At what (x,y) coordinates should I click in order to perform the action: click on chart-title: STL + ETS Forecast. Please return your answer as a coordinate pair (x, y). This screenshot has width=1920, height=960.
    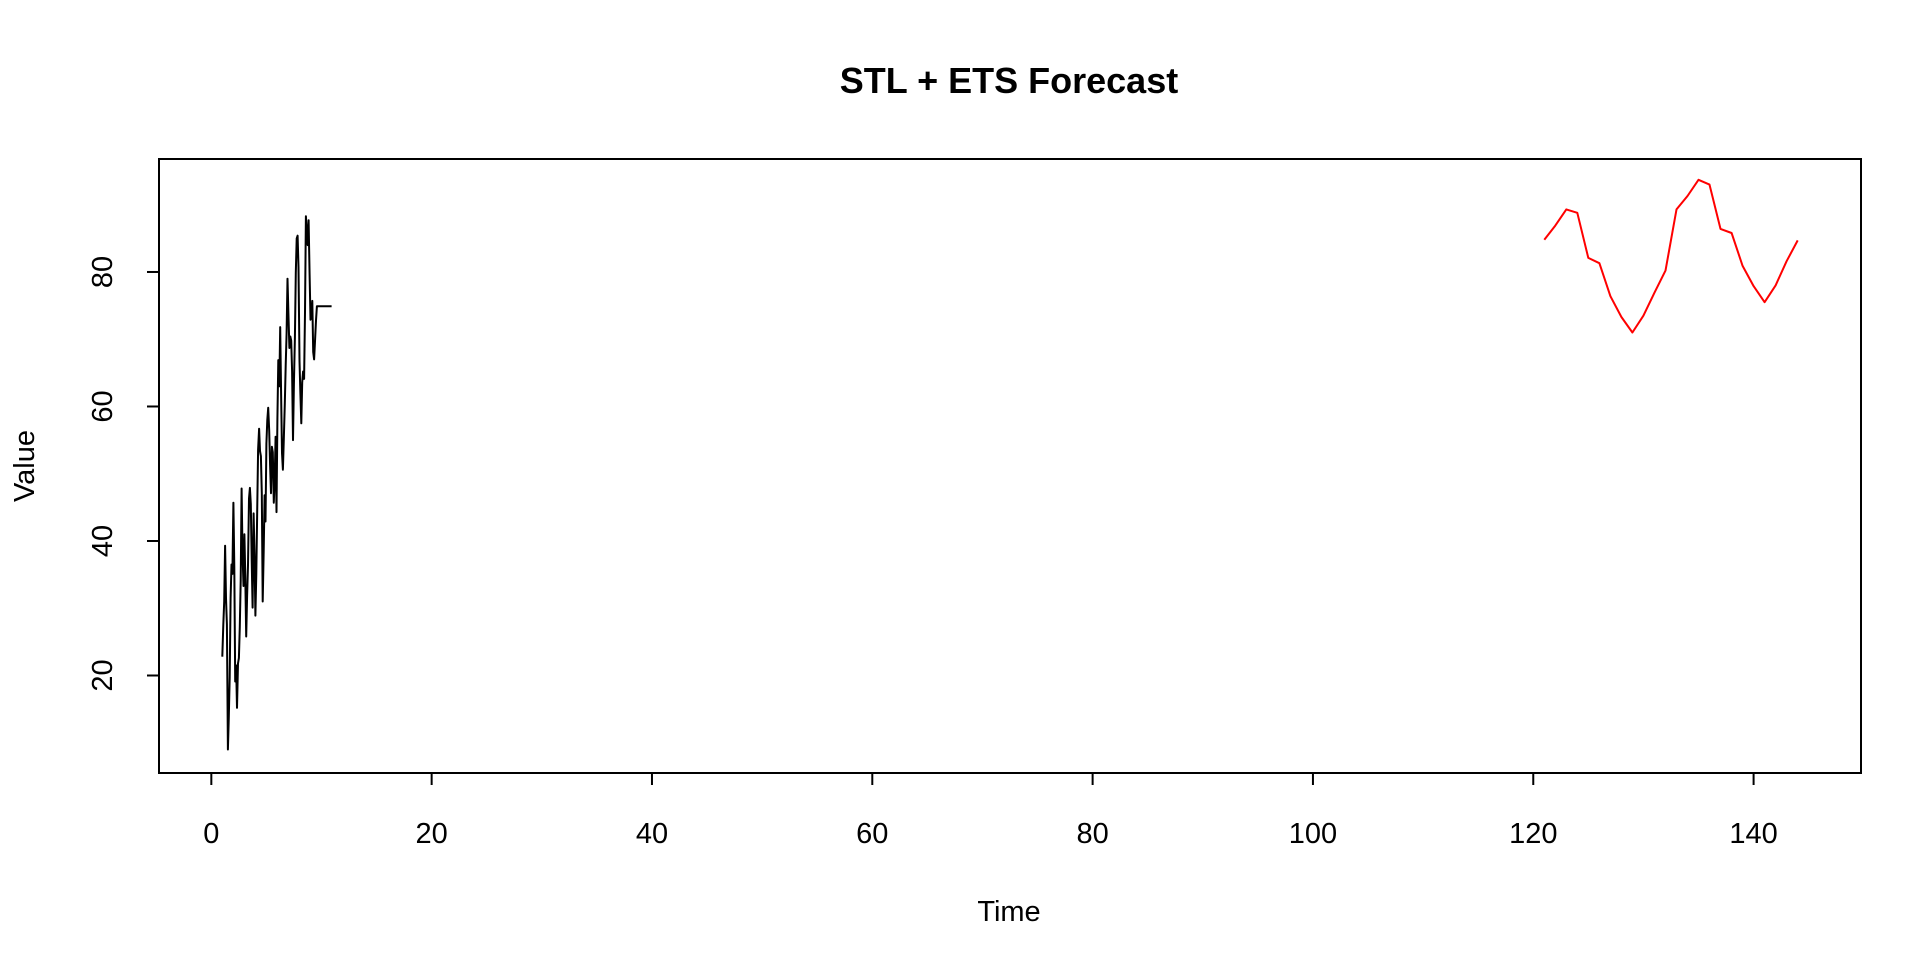
    Looking at the image, I should click on (1009, 80).